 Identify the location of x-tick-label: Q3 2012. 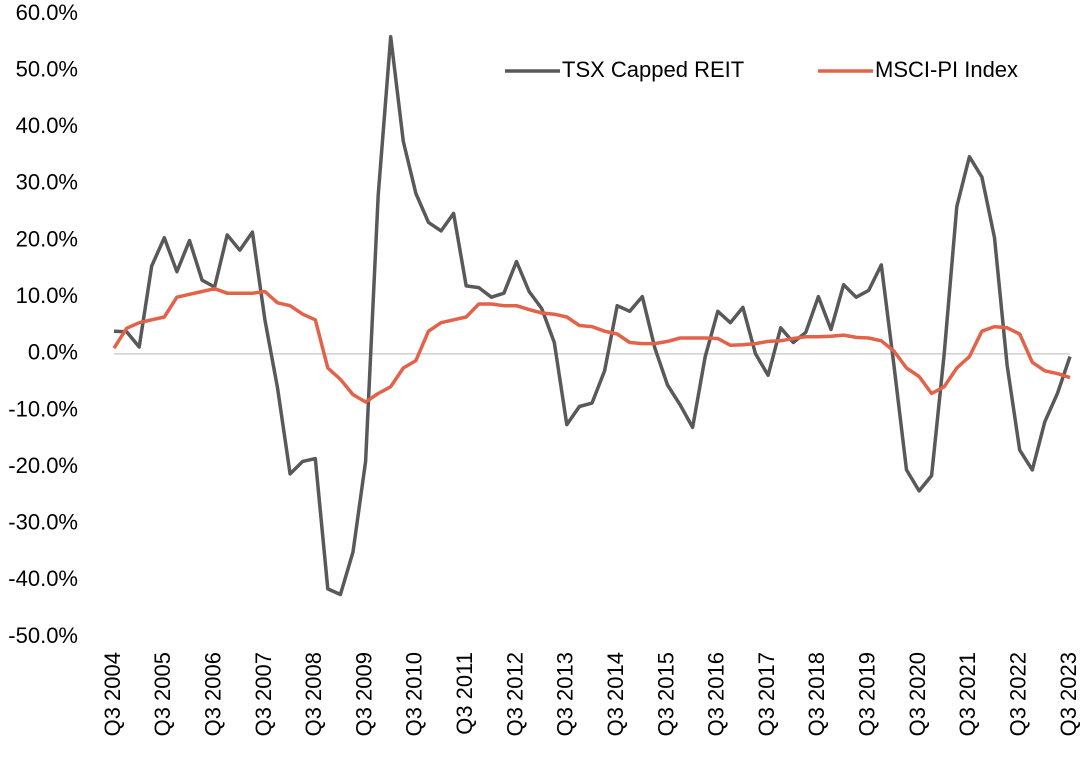
(514, 694).